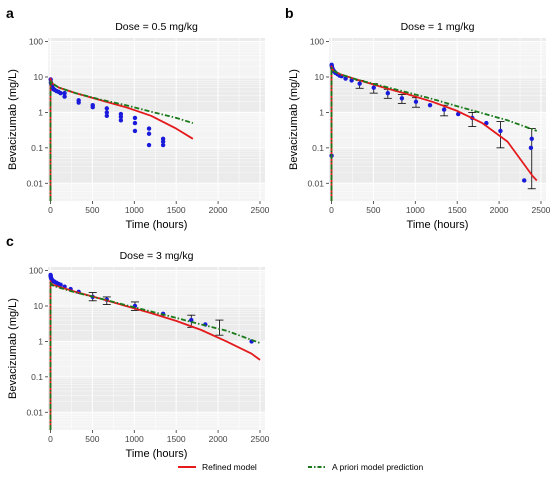 This screenshot has height=482, width=550. What do you see at coordinates (377, 467) in the screenshot?
I see `legend-label: A priori model prediction` at bounding box center [377, 467].